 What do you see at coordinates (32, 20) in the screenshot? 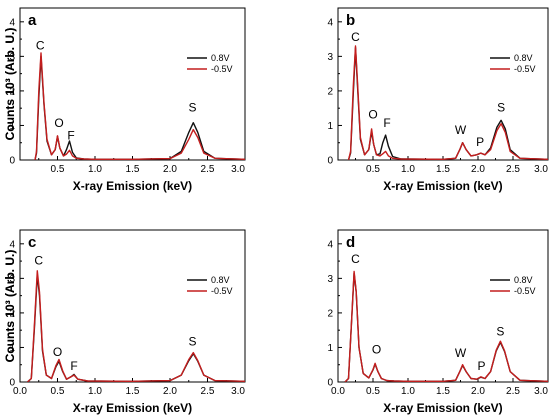
I see `panel-letter: a` at bounding box center [32, 20].